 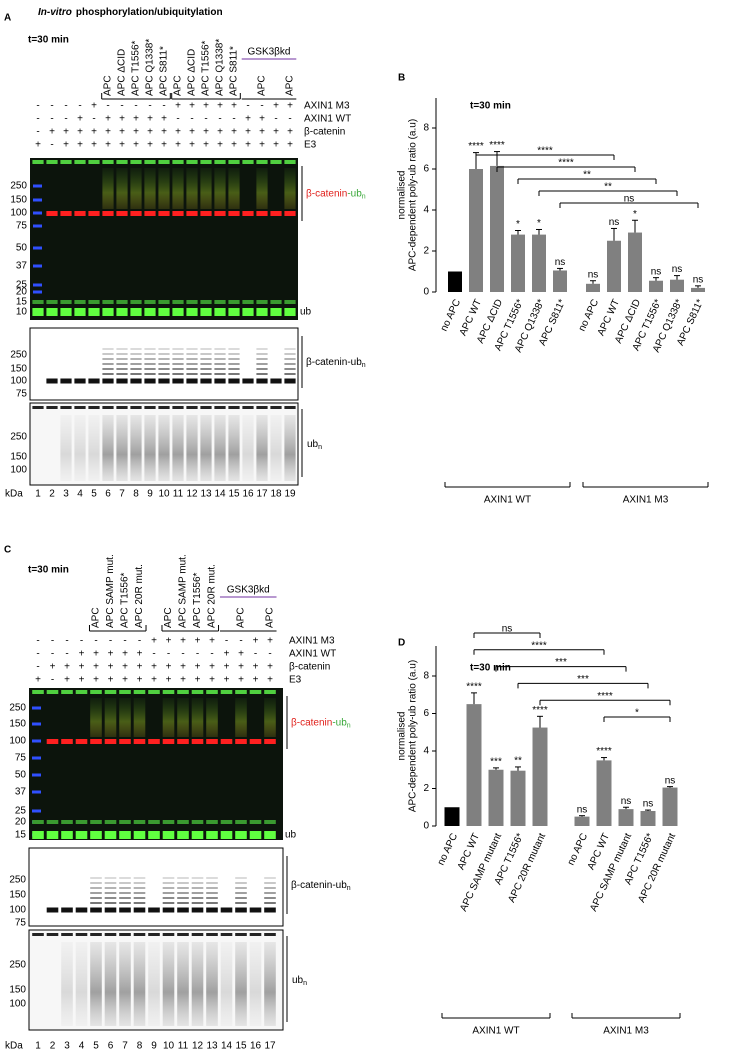 What do you see at coordinates (313, 444) in the screenshot?
I see `band-label-main: ub` at bounding box center [313, 444].